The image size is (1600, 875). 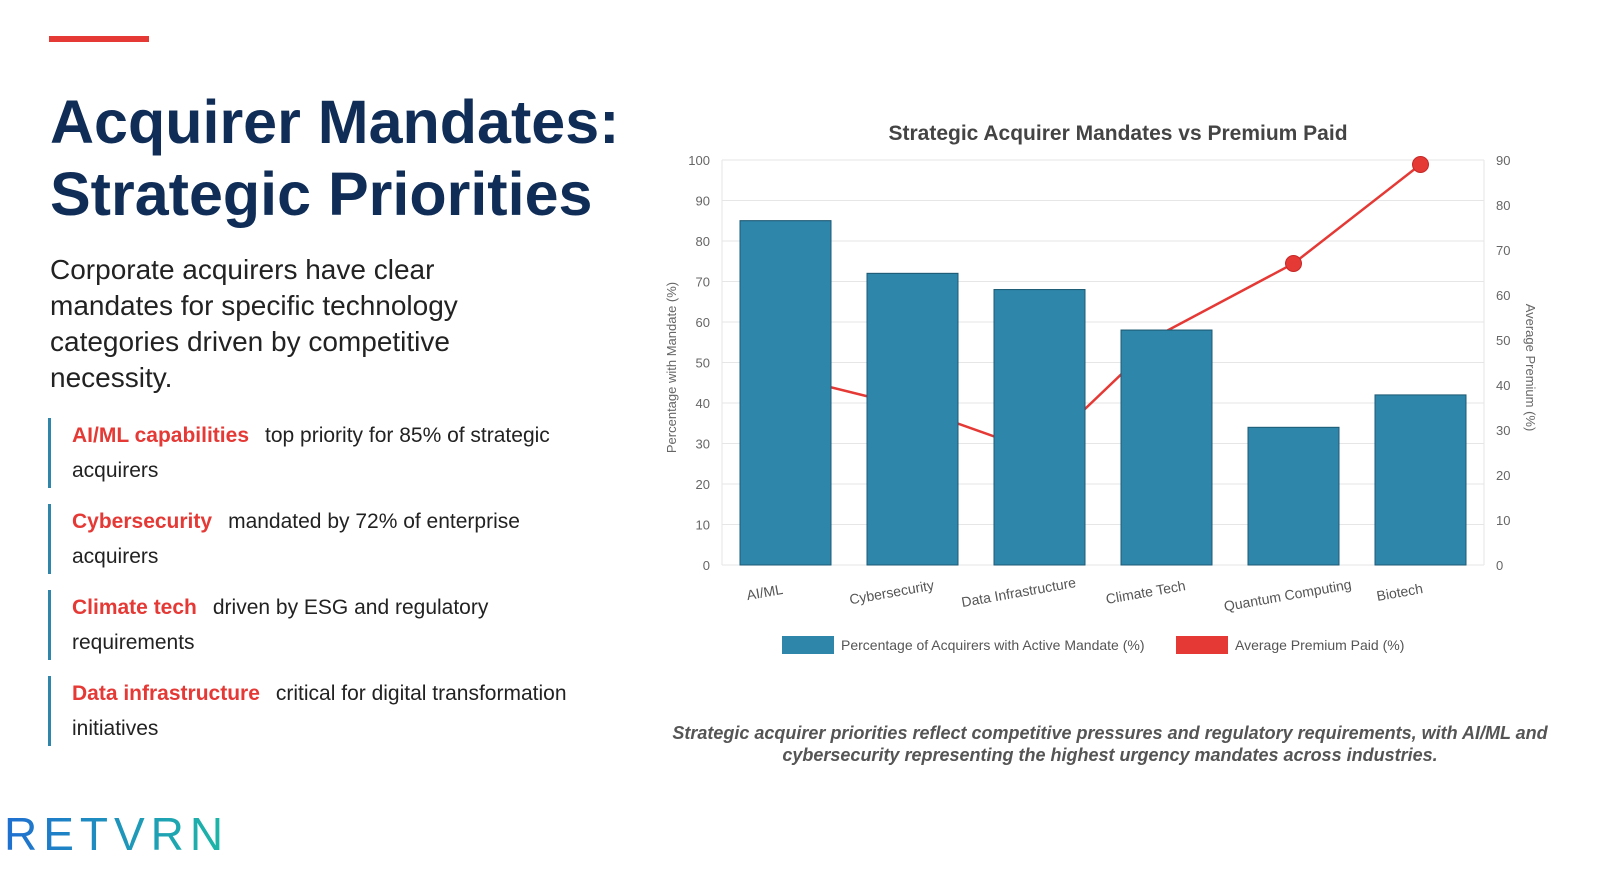 I want to click on x-tick-label: Biotech, so click(x=1399, y=592).